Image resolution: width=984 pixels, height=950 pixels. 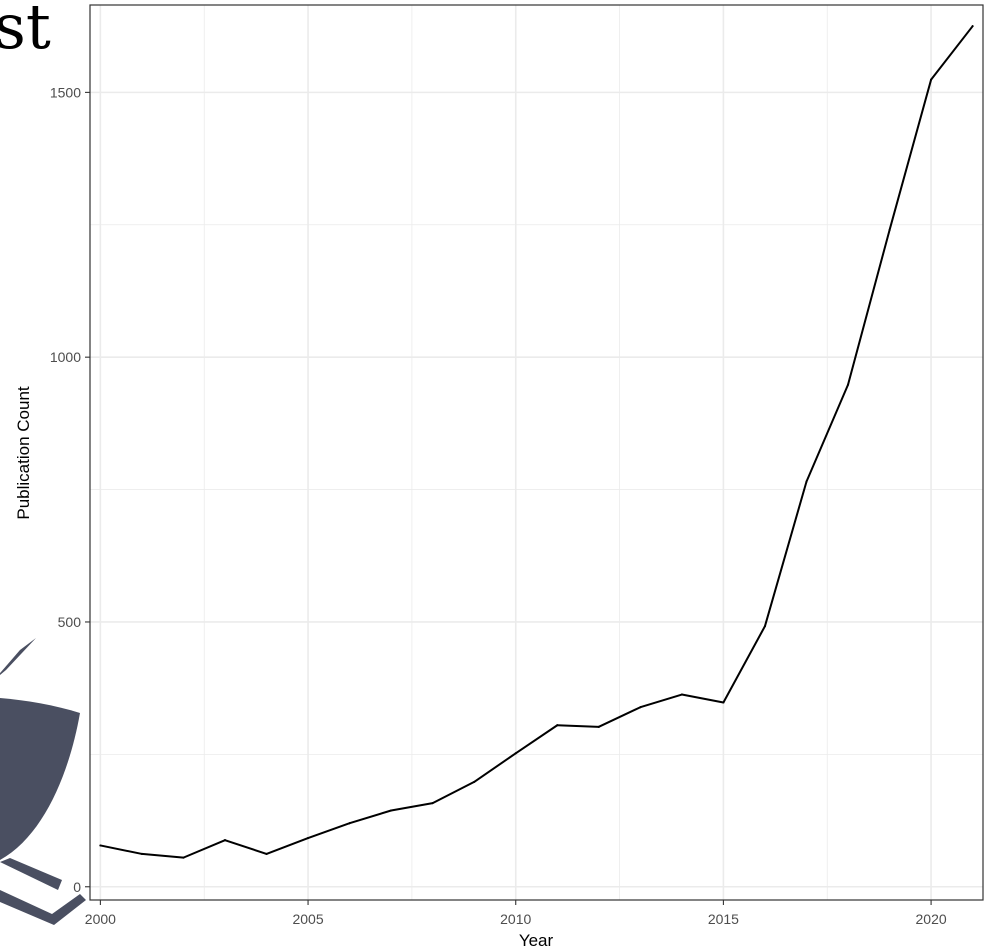 I want to click on logo-lower-stroke, so click(x=31, y=874).